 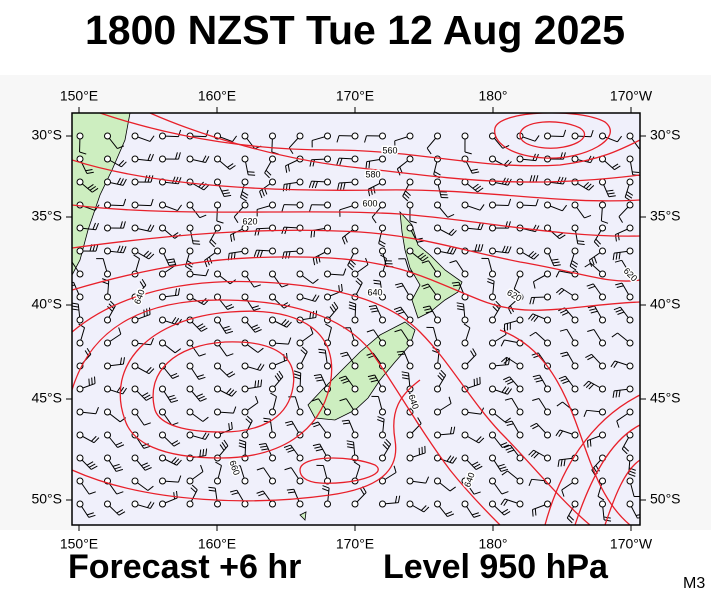 What do you see at coordinates (217, 96) in the screenshot?
I see `top-tick-label: 160°E` at bounding box center [217, 96].